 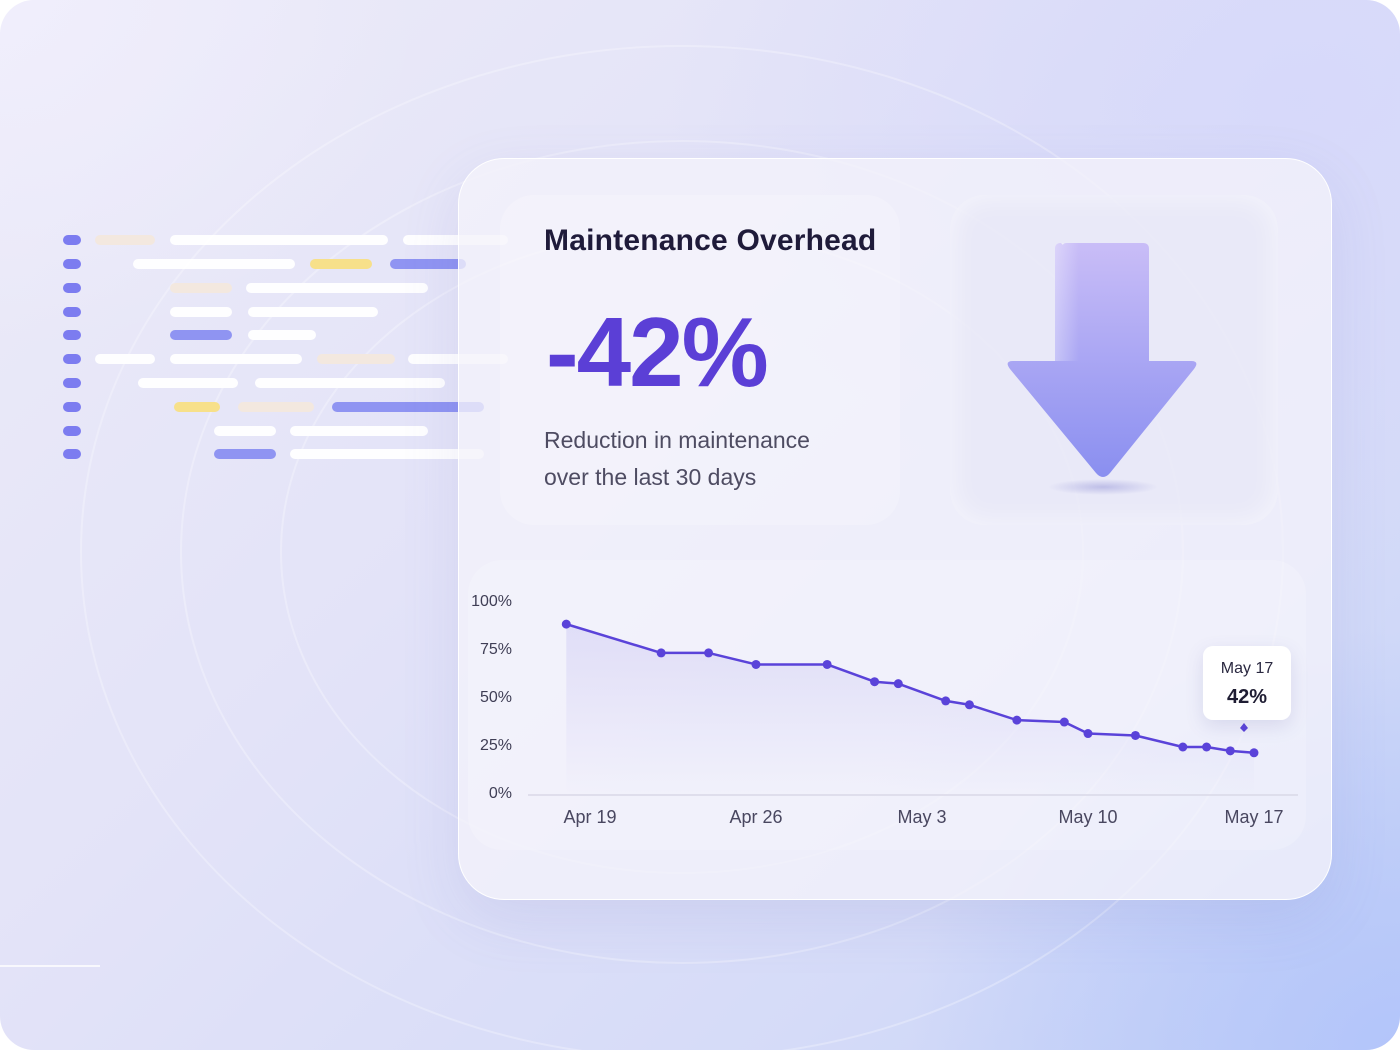 I want to click on y-tick-label: 75%, so click(x=495, y=649).